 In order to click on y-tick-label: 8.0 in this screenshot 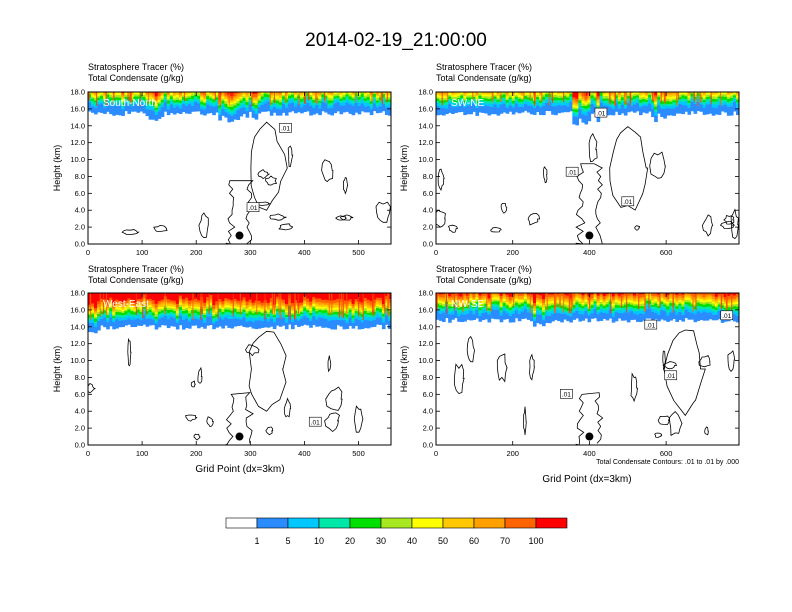, I will do `click(428, 176)`.